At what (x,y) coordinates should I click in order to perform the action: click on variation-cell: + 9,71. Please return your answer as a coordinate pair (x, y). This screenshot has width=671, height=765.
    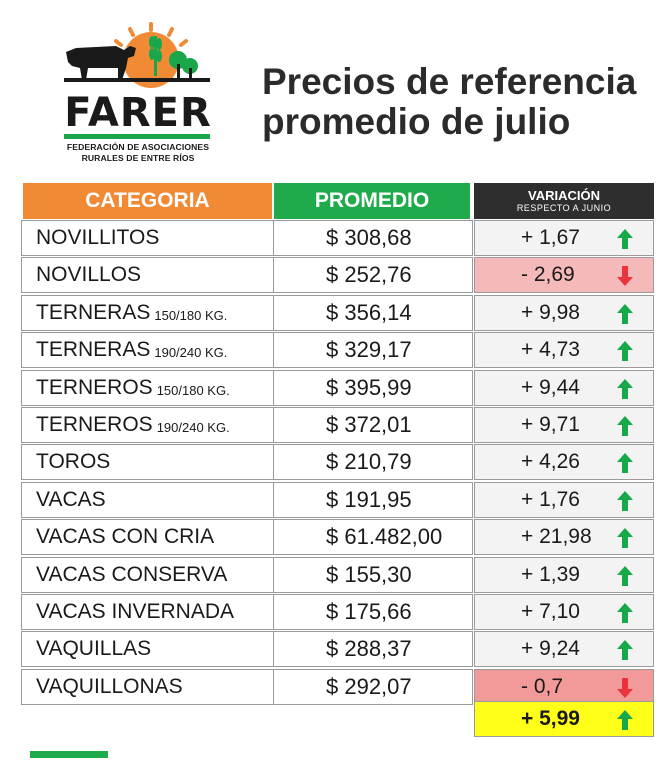
    Looking at the image, I should click on (564, 425).